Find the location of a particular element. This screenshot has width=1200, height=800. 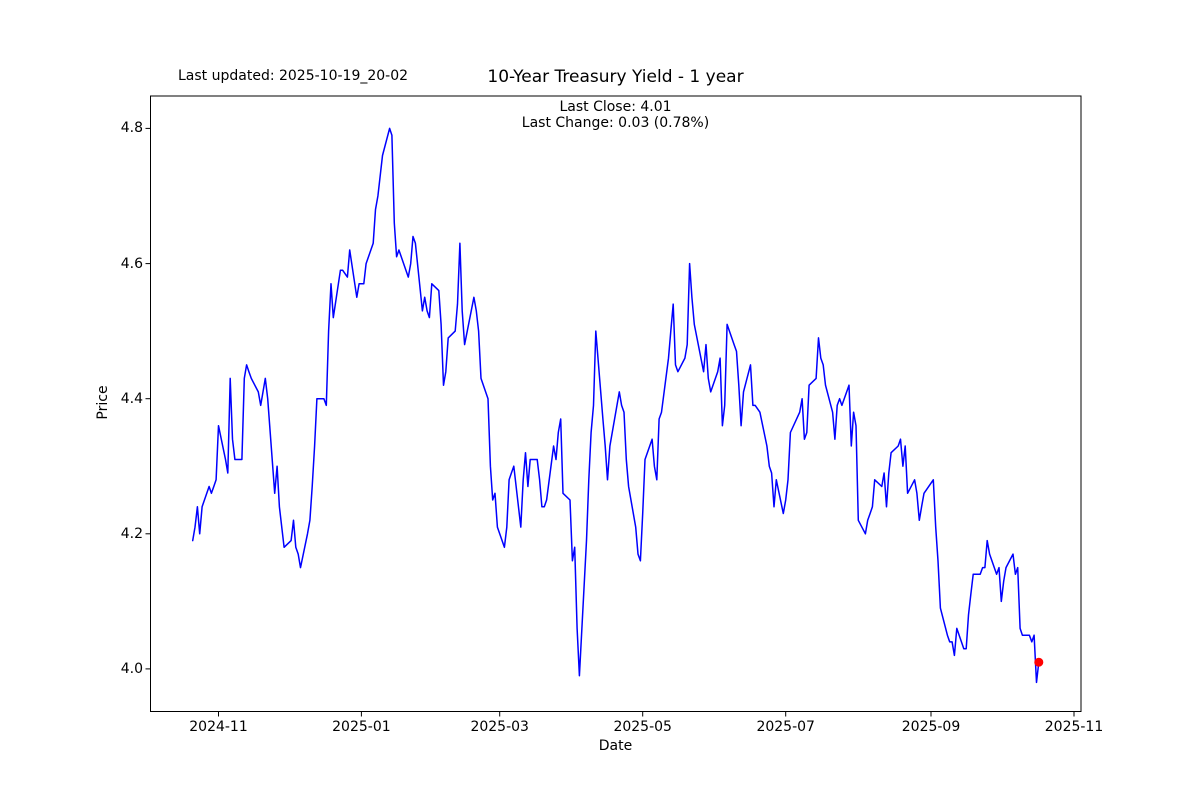

last-close-marker is located at coordinates (1039, 662).